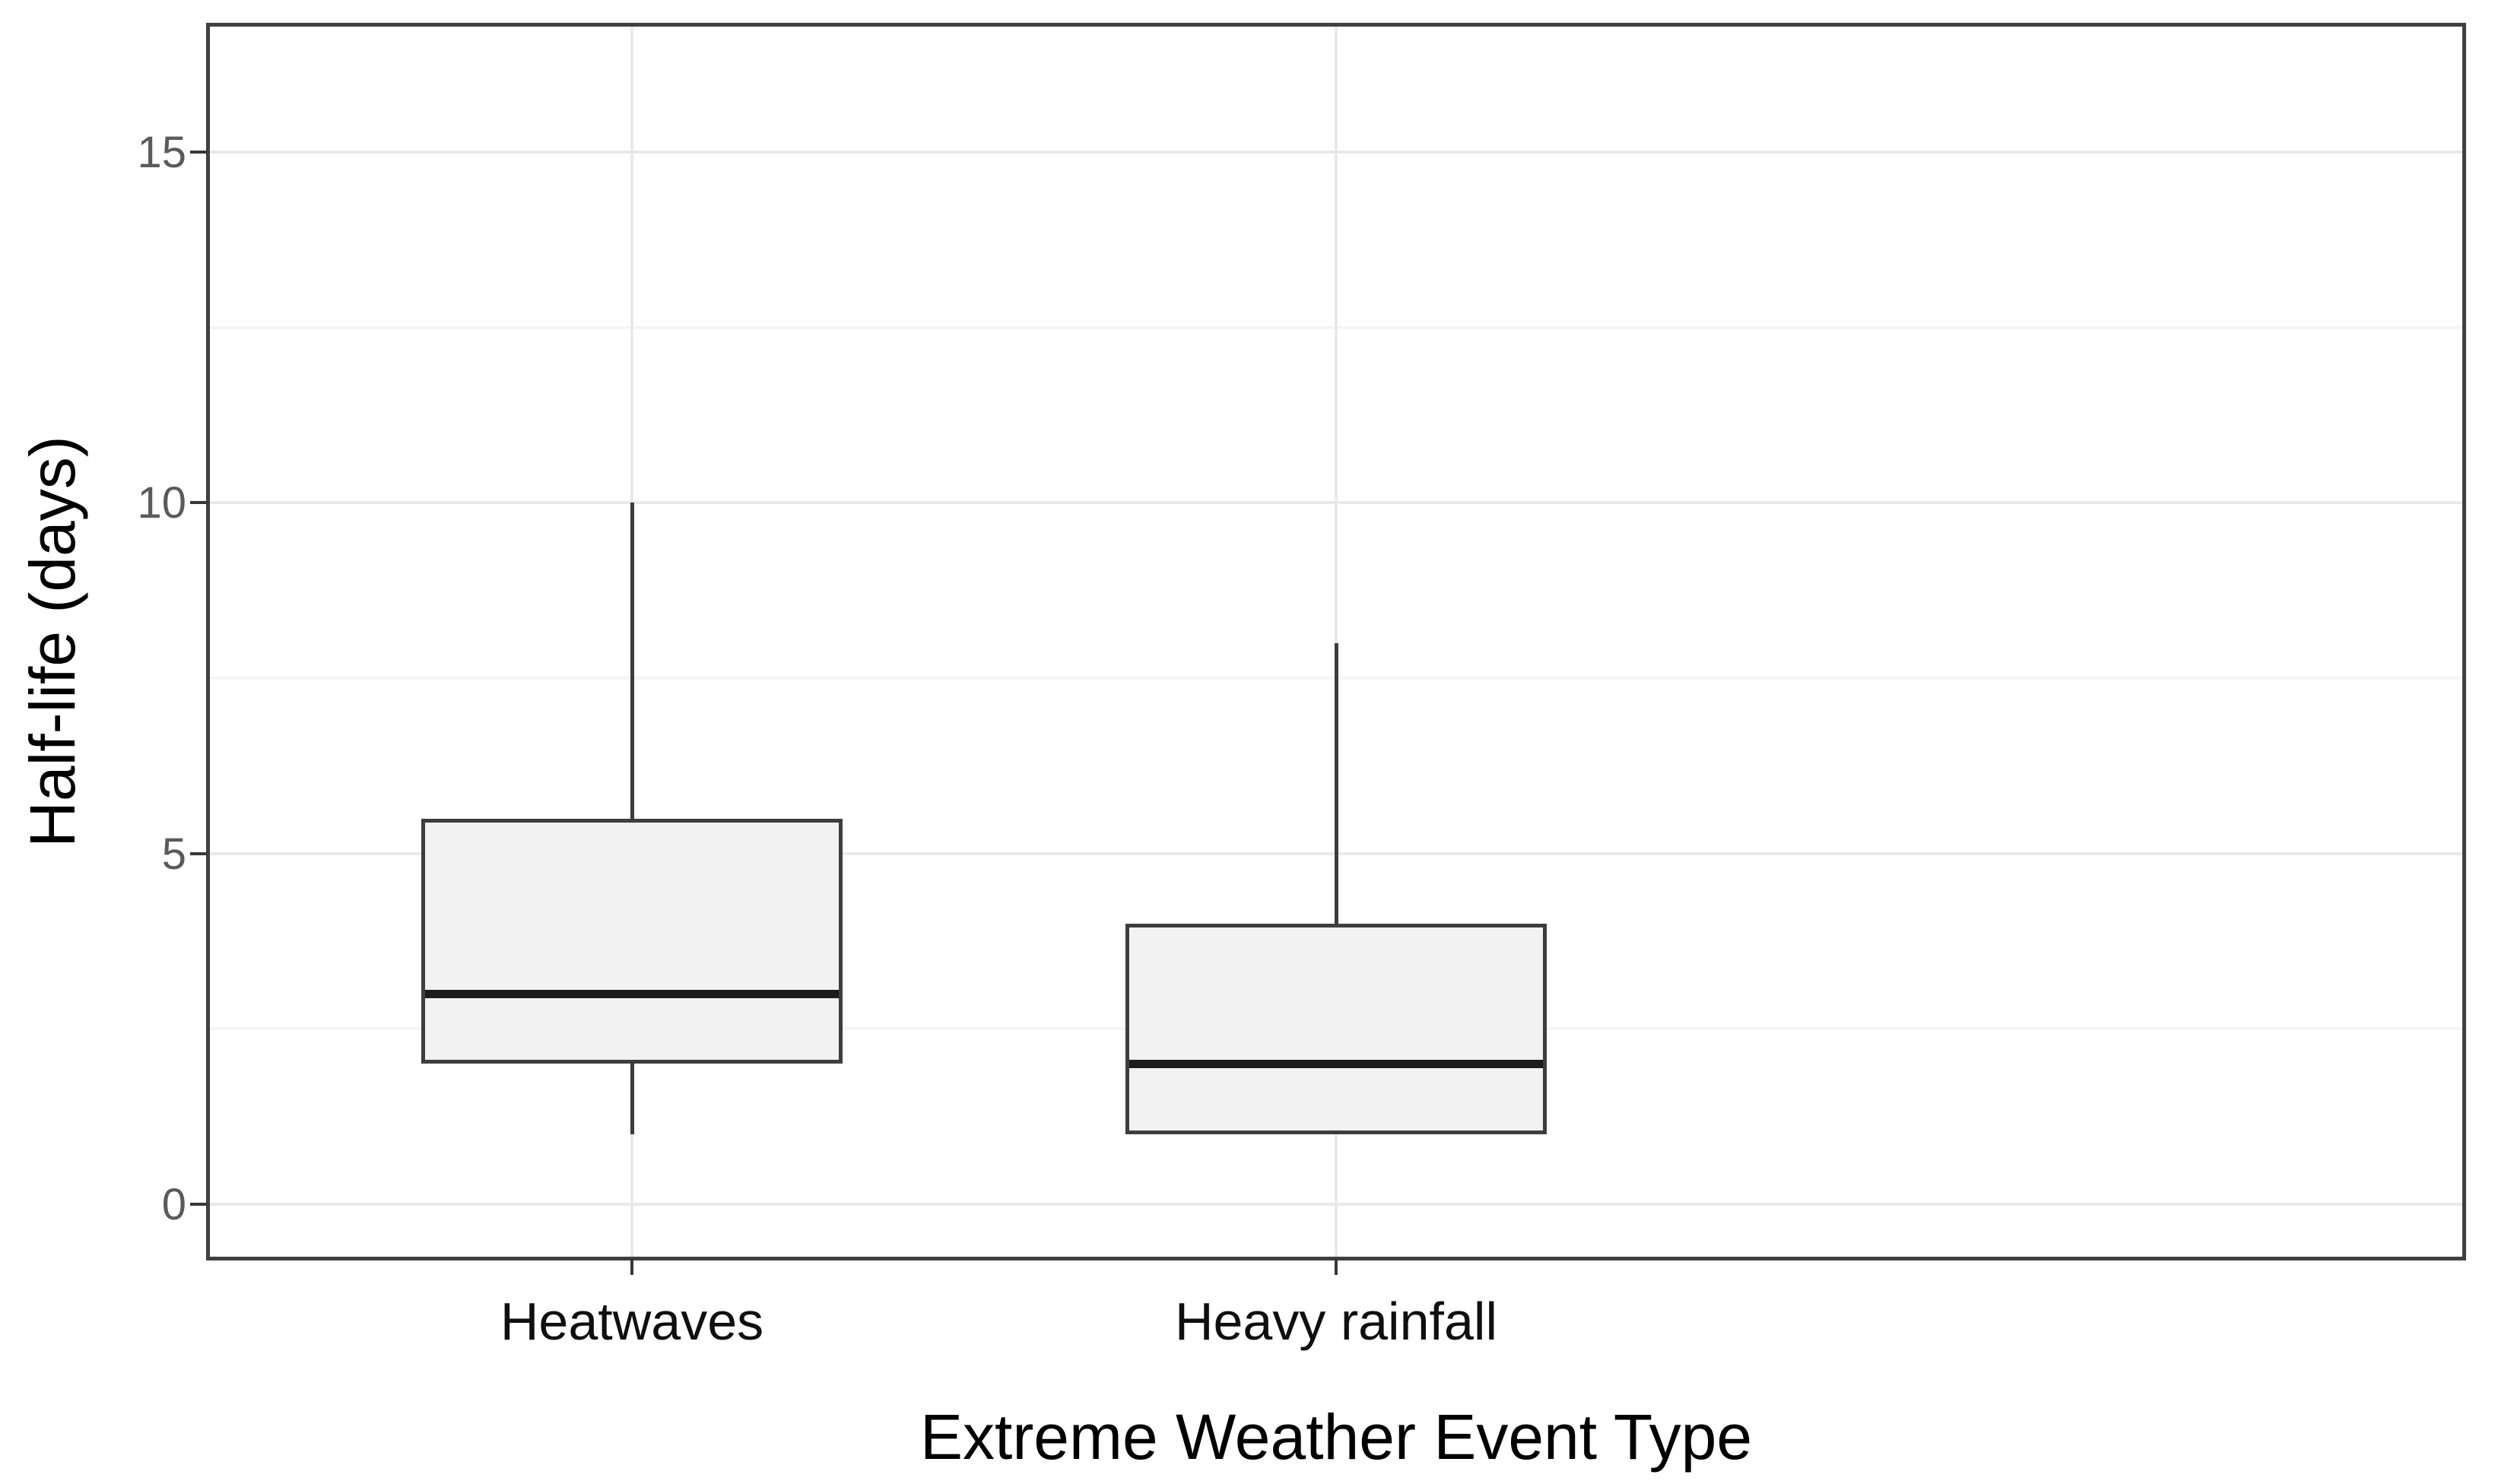 The image size is (2495, 1484). Describe the element at coordinates (1336, 1064) in the screenshot. I see `median-line-heavy-rainfall` at that location.